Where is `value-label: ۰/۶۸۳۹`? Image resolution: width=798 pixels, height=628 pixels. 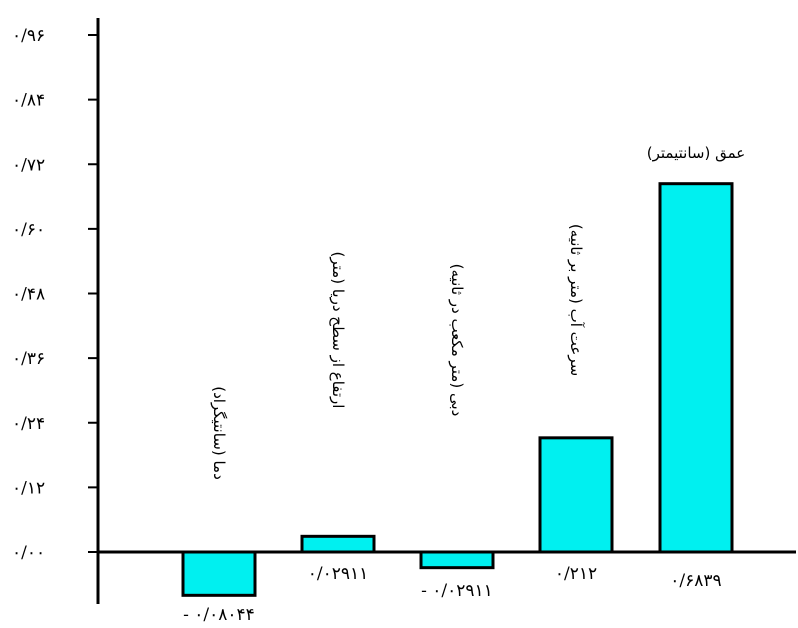
value-label: ۰/۶۸۳۹ is located at coordinates (695, 581).